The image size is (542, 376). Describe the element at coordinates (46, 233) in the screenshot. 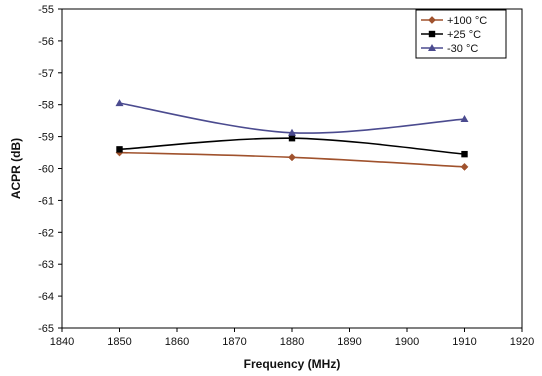

I see `y-tick-label: -62` at that location.